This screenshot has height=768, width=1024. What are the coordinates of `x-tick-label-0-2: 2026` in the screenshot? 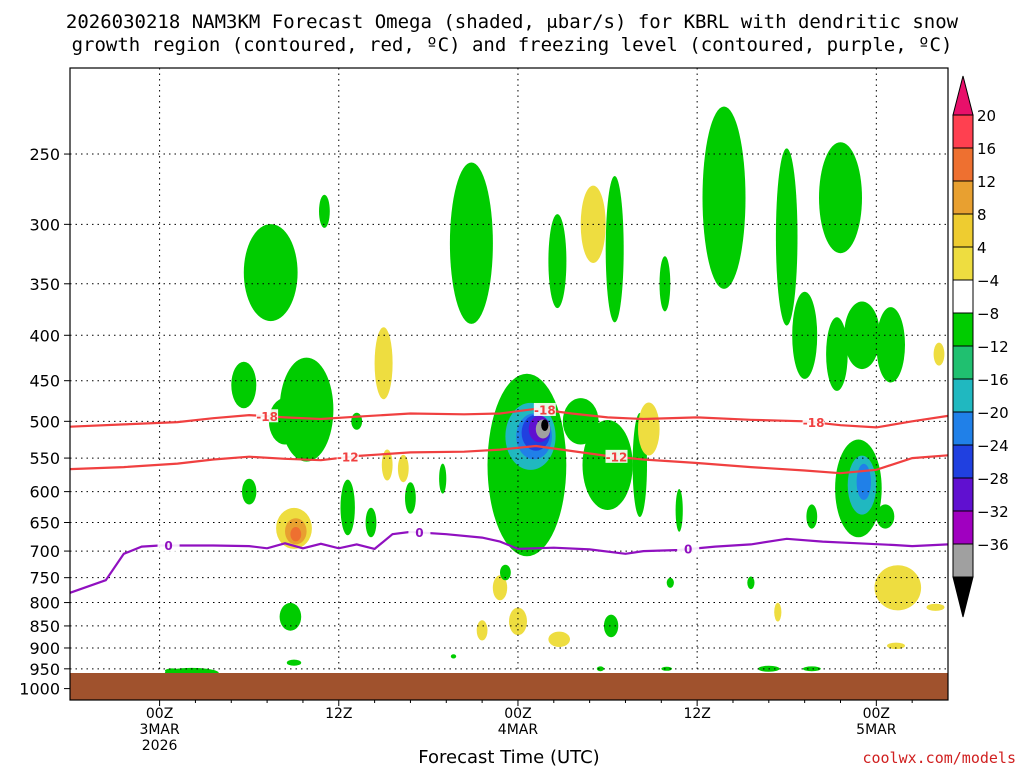 It's located at (160, 746).